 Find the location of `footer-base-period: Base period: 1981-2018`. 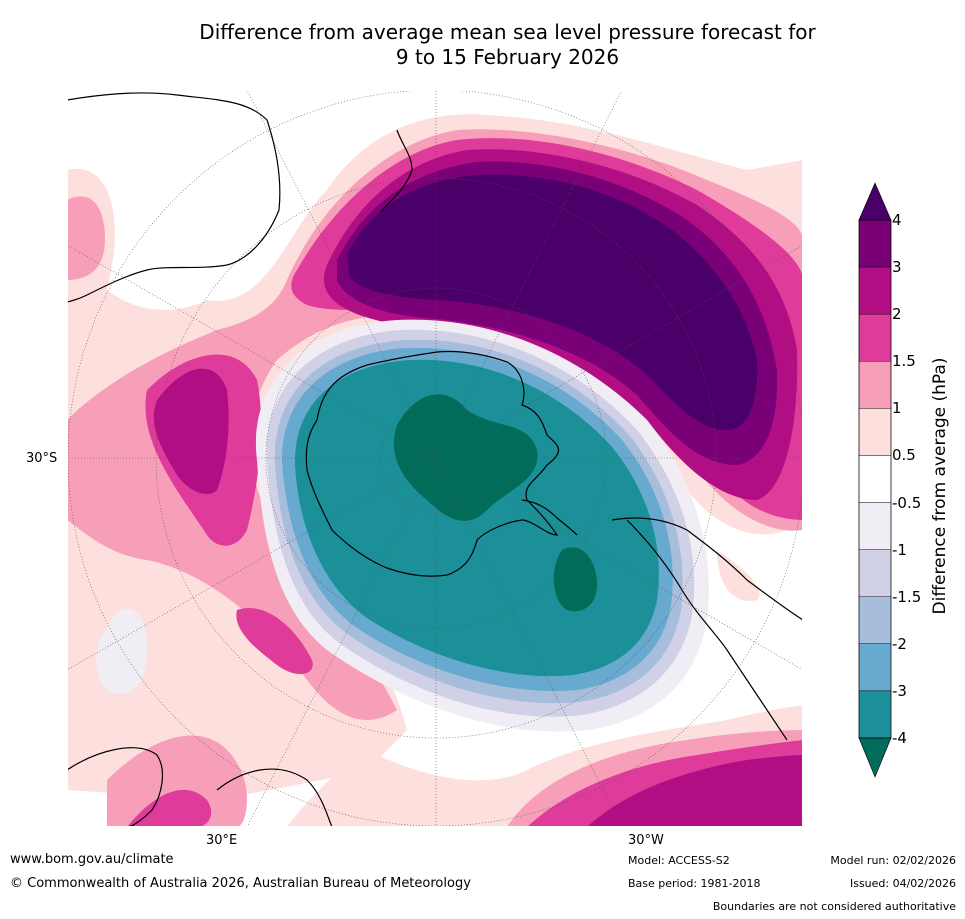

footer-base-period: Base period: 1981-2018 is located at coordinates (694, 883).